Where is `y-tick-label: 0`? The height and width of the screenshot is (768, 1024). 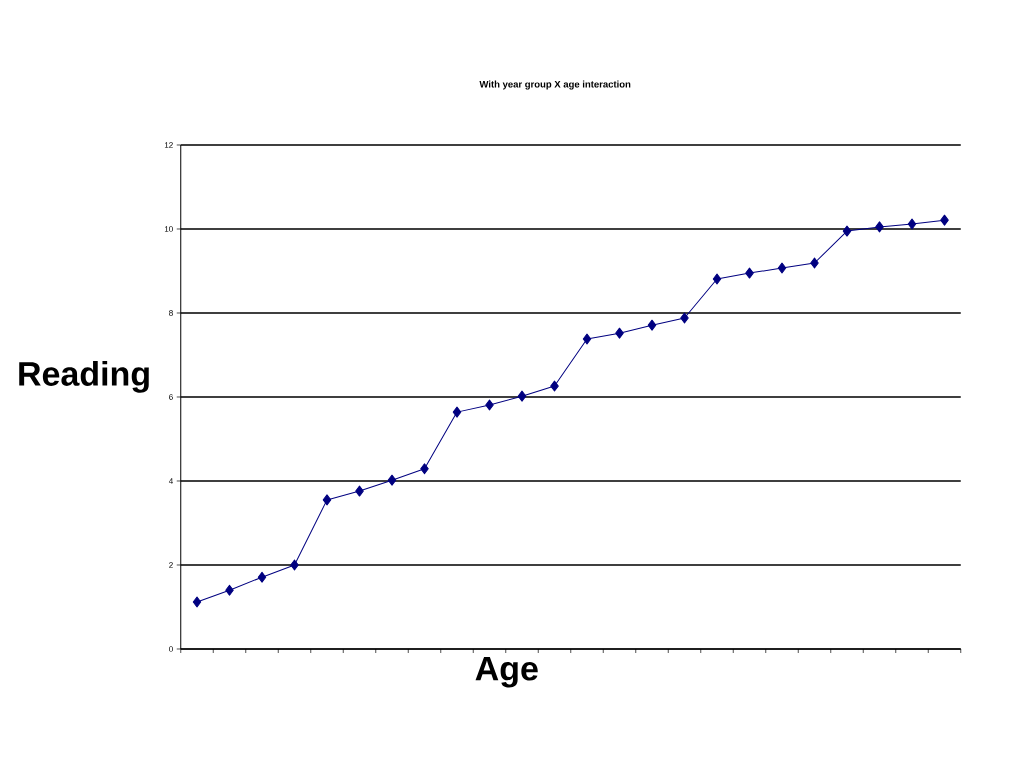 y-tick-label: 0 is located at coordinates (171, 649).